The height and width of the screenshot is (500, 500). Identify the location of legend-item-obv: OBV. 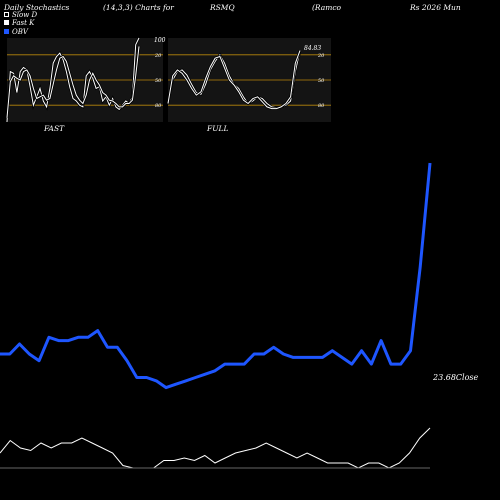
(20, 32).